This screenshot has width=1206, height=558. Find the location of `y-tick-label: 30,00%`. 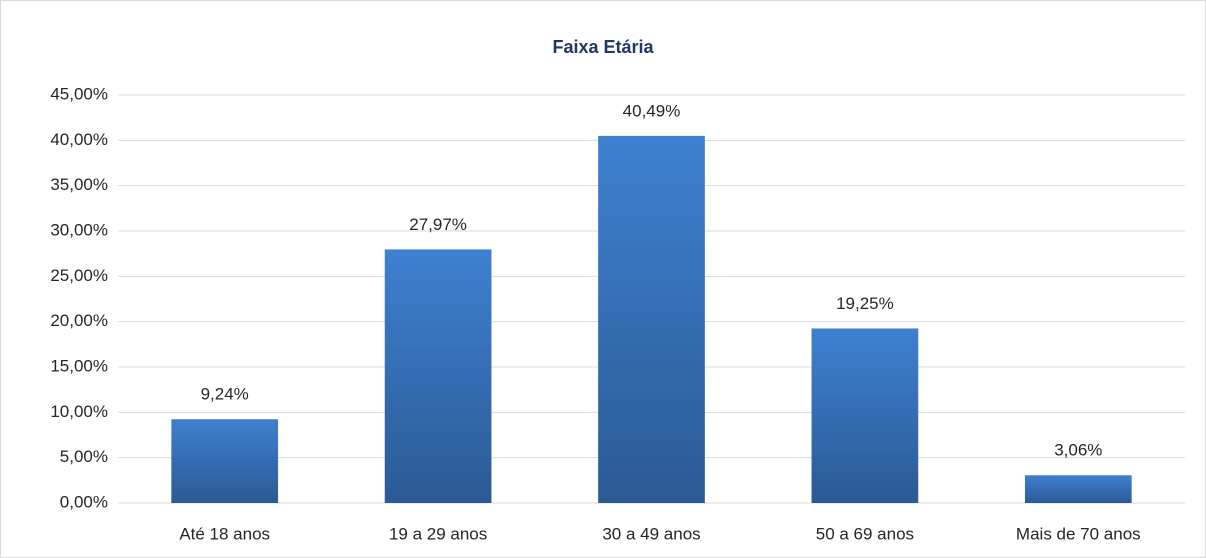

y-tick-label: 30,00% is located at coordinates (79, 229).